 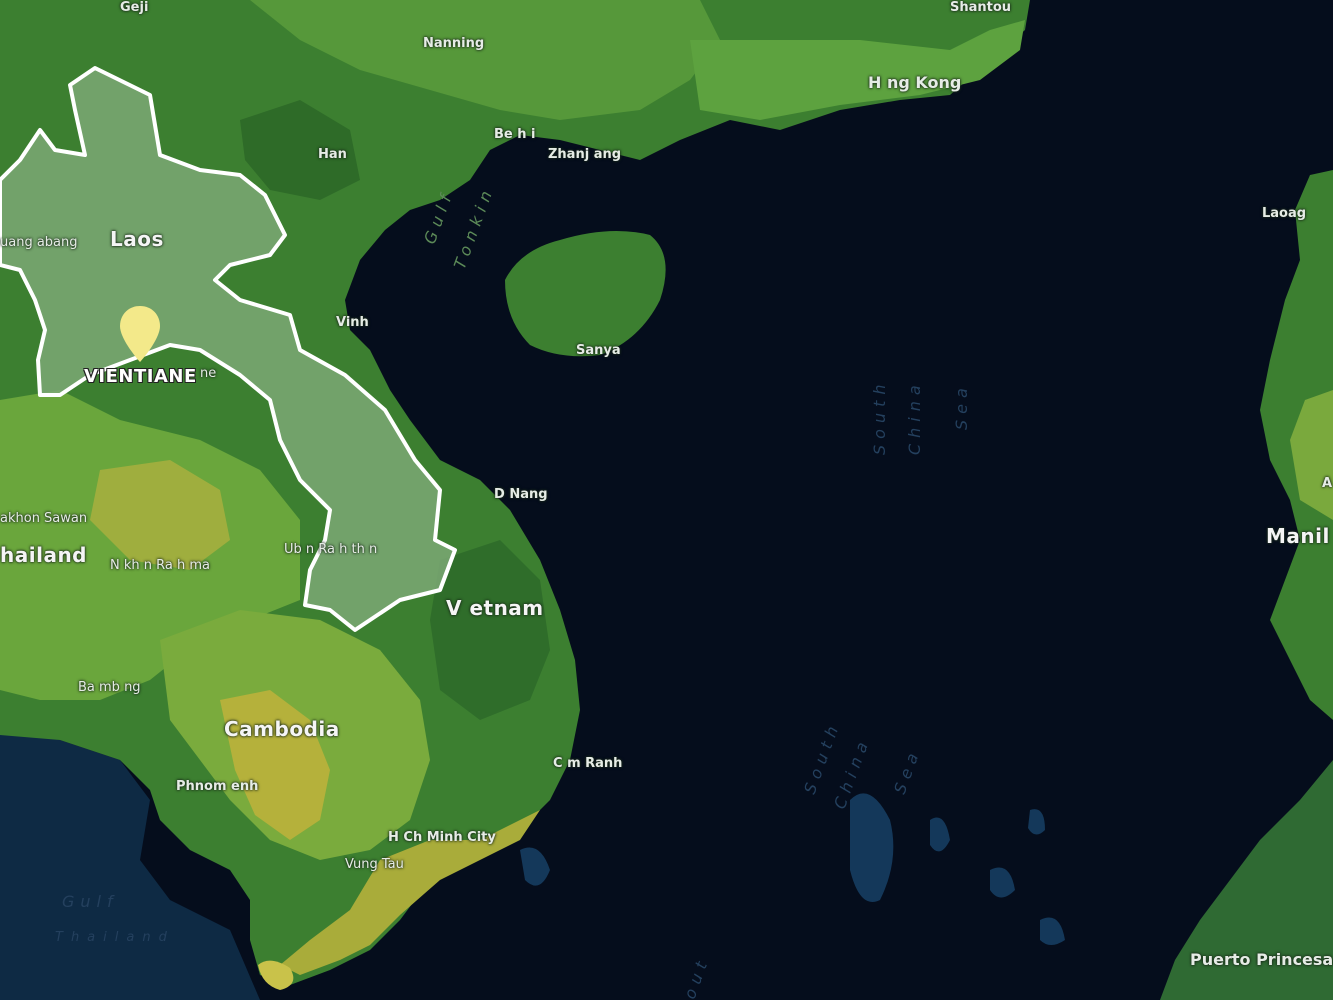 What do you see at coordinates (115, 937) in the screenshot?
I see `water-label-gulf-thailand-2: Thailand` at bounding box center [115, 937].